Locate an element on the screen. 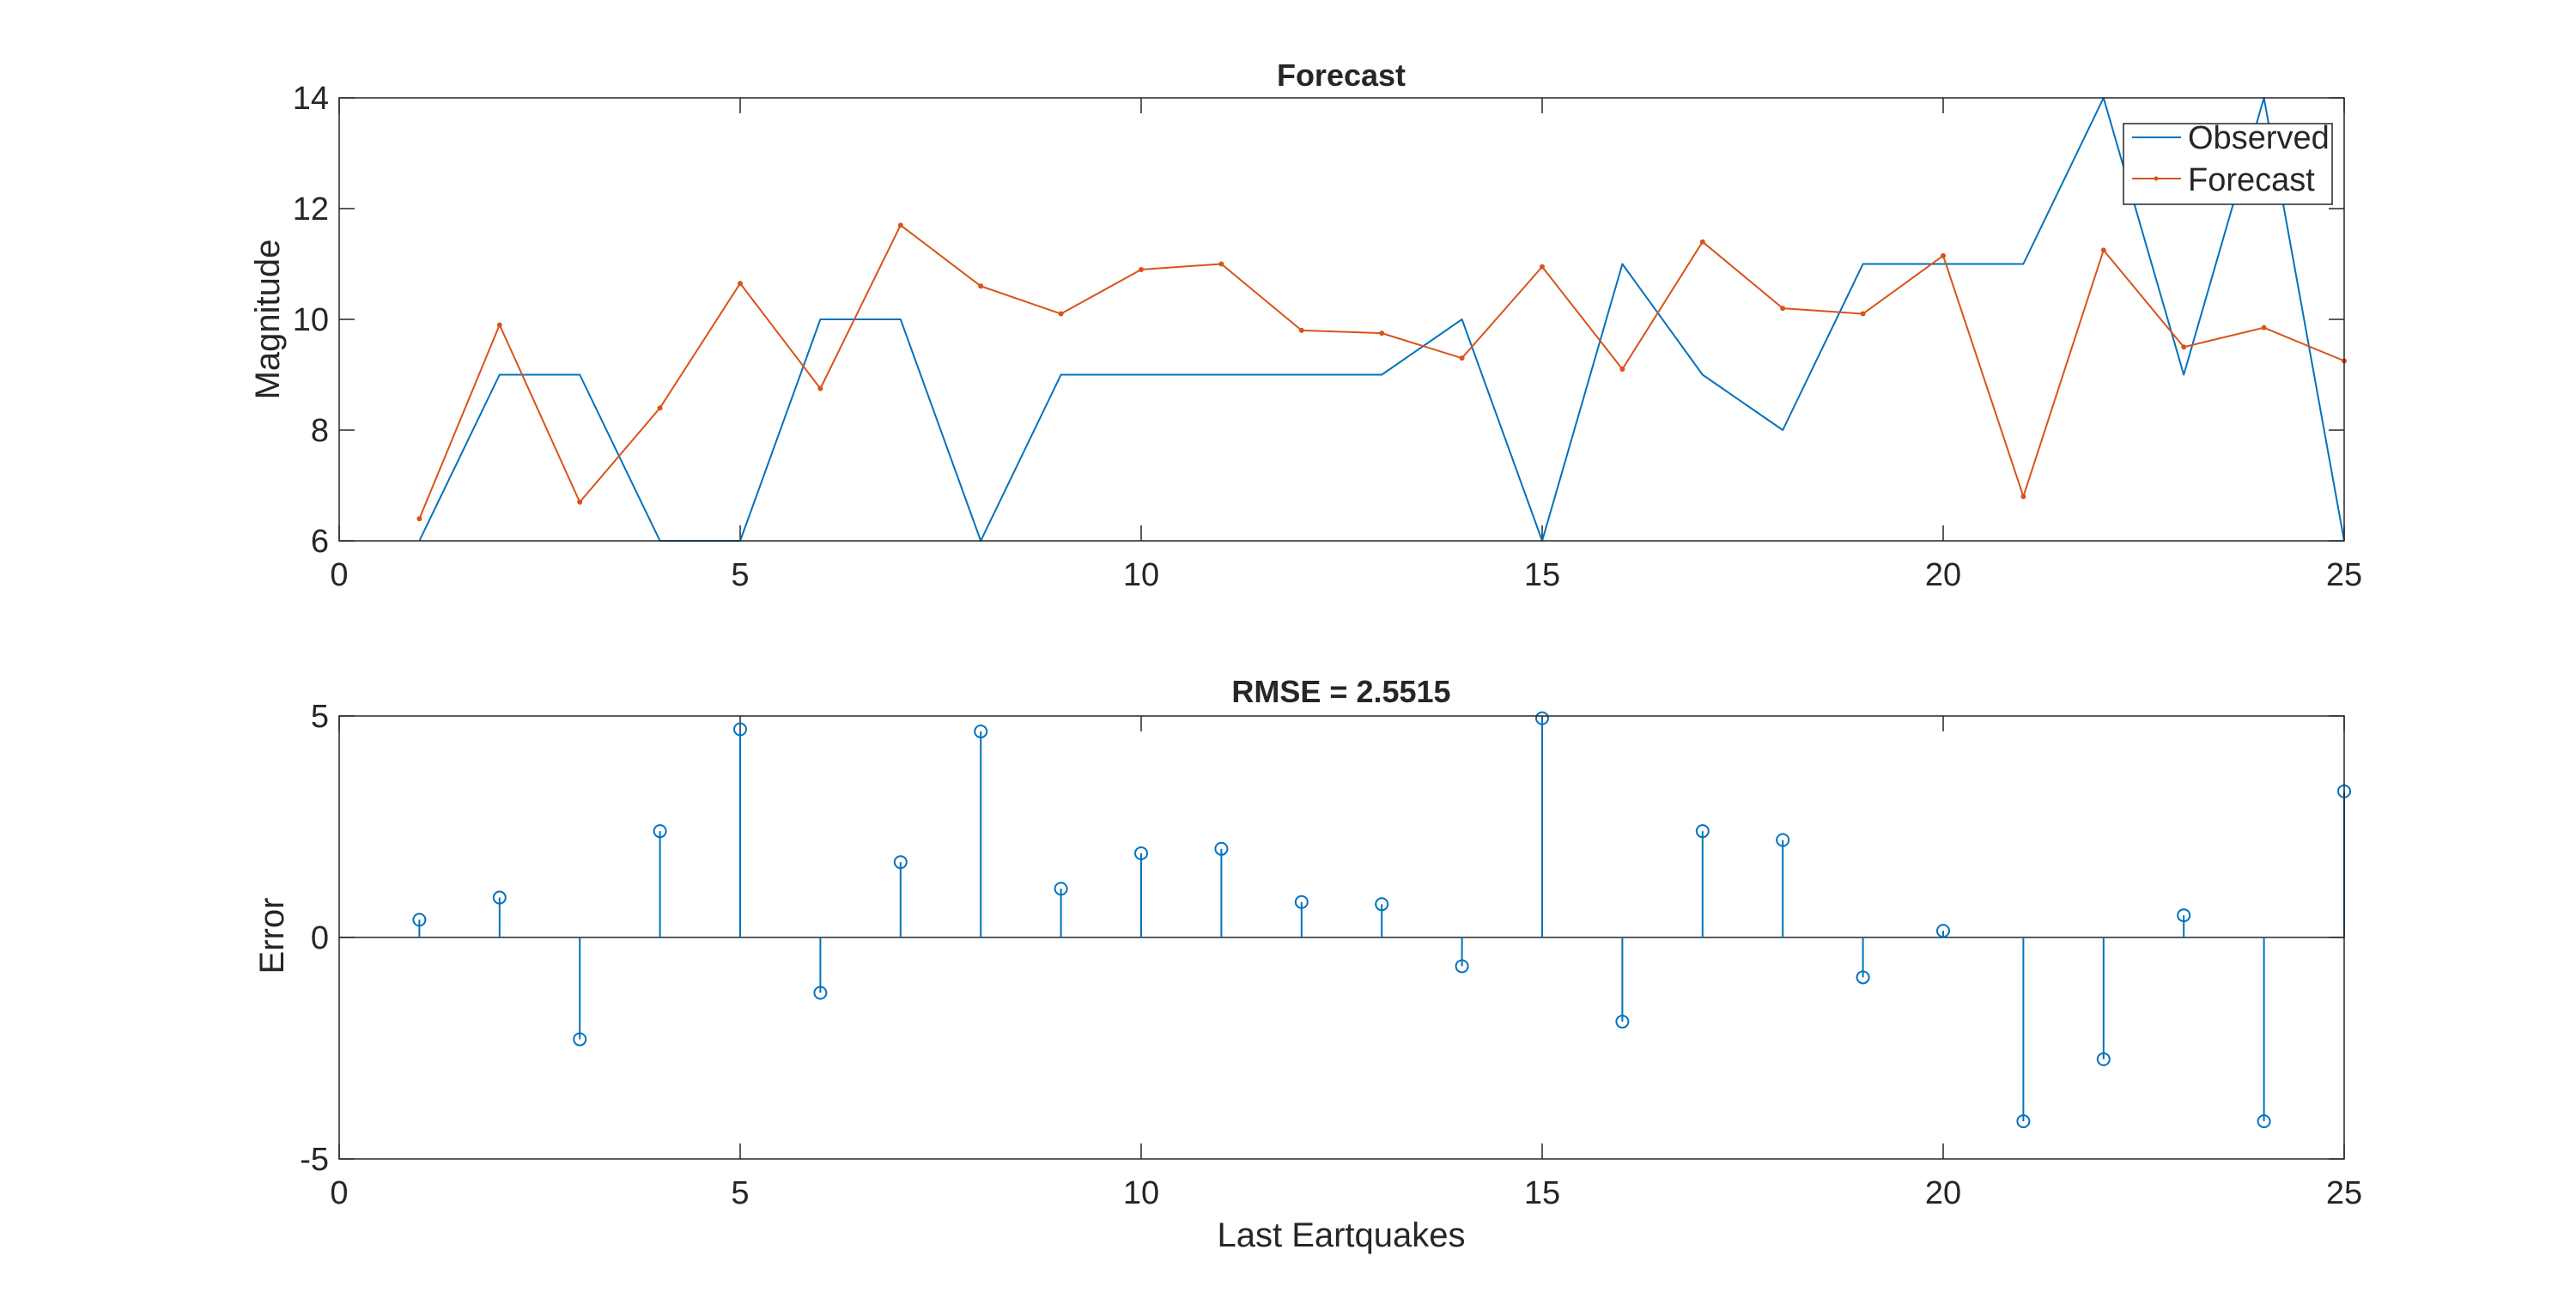 This screenshot has width=2576, height=1292. forecast-legend: Observed Forecast is located at coordinates (2228, 162).